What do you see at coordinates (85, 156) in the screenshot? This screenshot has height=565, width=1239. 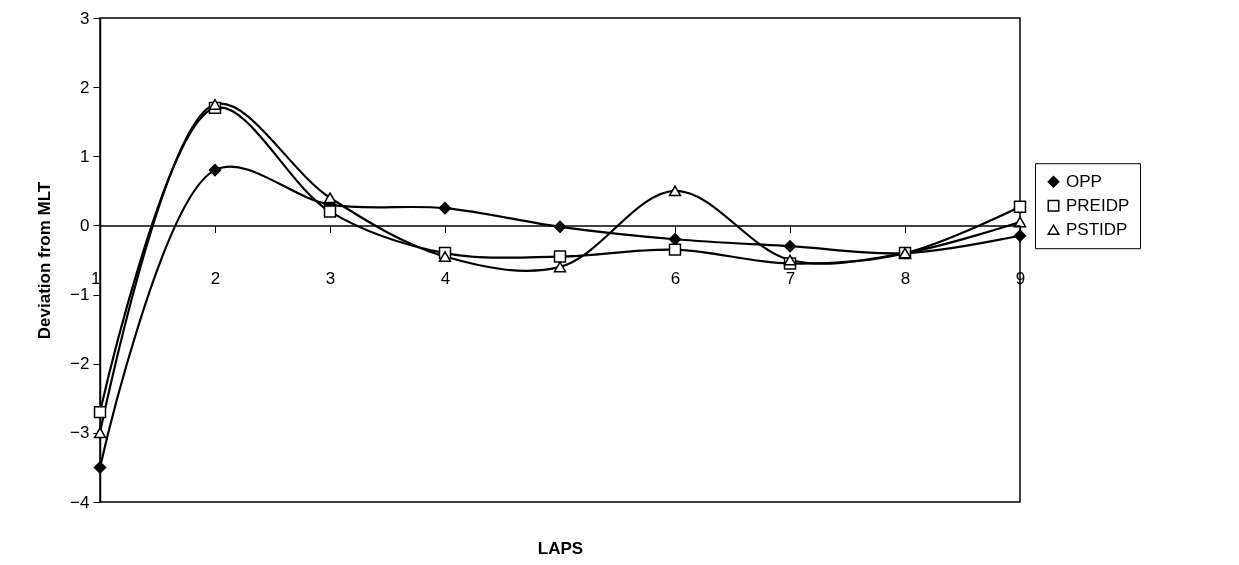 I see `y-tick-label: 1` at bounding box center [85, 156].